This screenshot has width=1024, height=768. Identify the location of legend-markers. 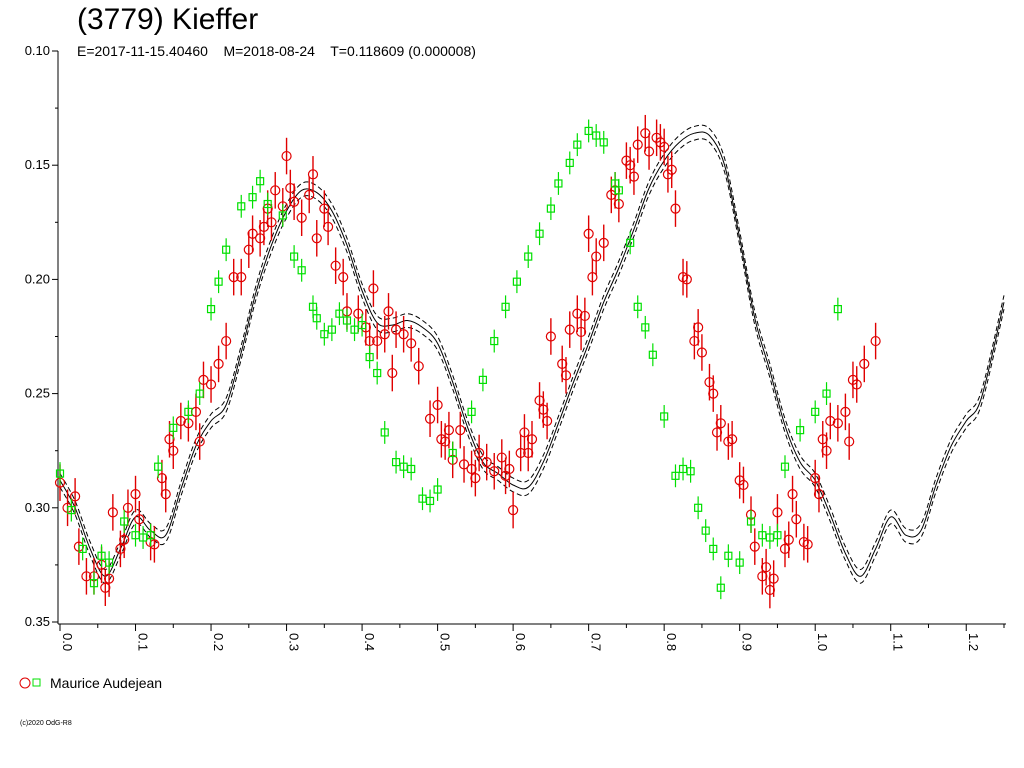
(30, 683).